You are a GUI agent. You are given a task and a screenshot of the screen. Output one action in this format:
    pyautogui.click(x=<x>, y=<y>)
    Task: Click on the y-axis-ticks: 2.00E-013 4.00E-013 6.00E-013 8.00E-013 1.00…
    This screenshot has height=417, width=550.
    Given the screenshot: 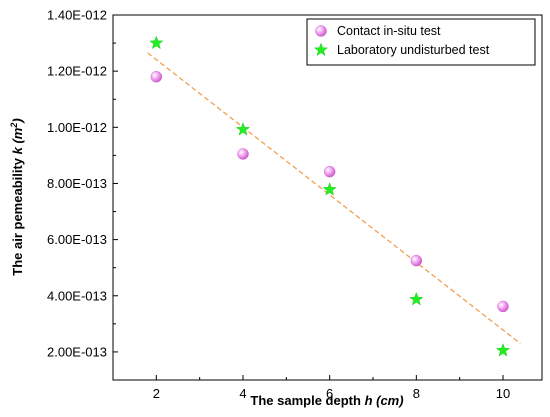 What is the action you would take?
    pyautogui.click(x=82, y=183)
    